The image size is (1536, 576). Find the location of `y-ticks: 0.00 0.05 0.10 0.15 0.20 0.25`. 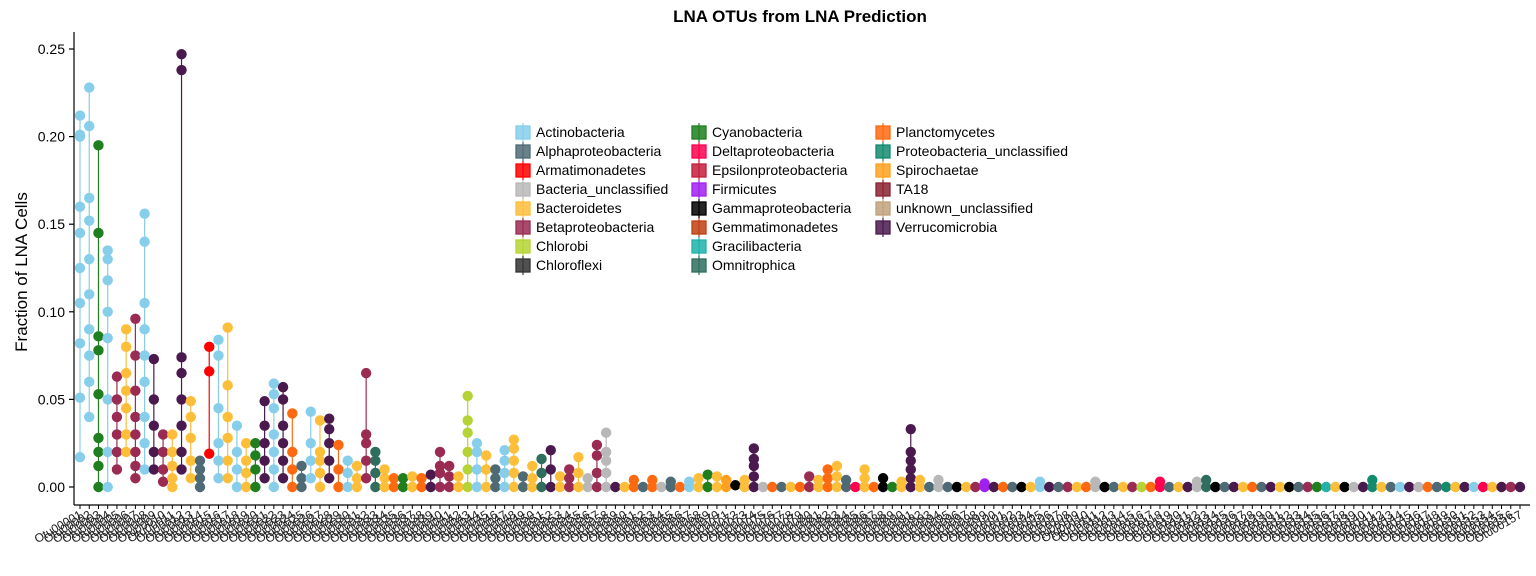

y-ticks: 0.00 0.05 0.10 0.15 0.20 0.25 is located at coordinates (56, 268).